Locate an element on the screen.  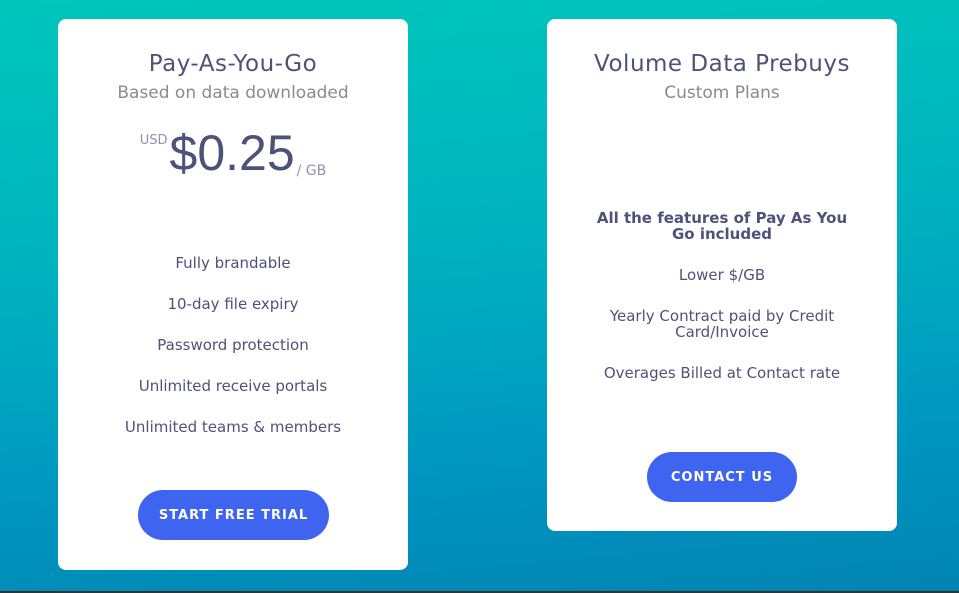
price: USD $0.25 / GB is located at coordinates (233, 170).